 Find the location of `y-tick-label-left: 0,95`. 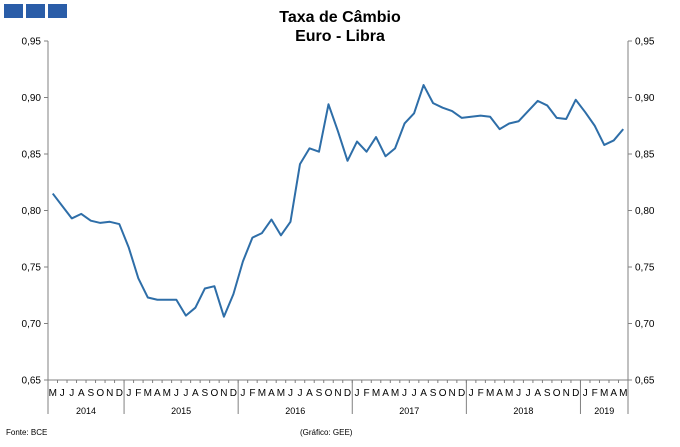

y-tick-label-left: 0,95 is located at coordinates (32, 42).